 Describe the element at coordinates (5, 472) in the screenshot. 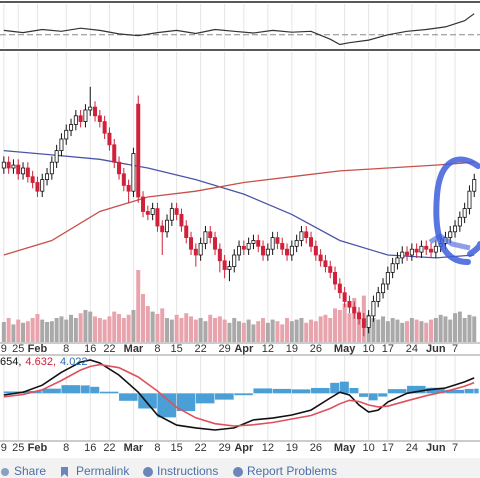

I see `share-icon` at that location.